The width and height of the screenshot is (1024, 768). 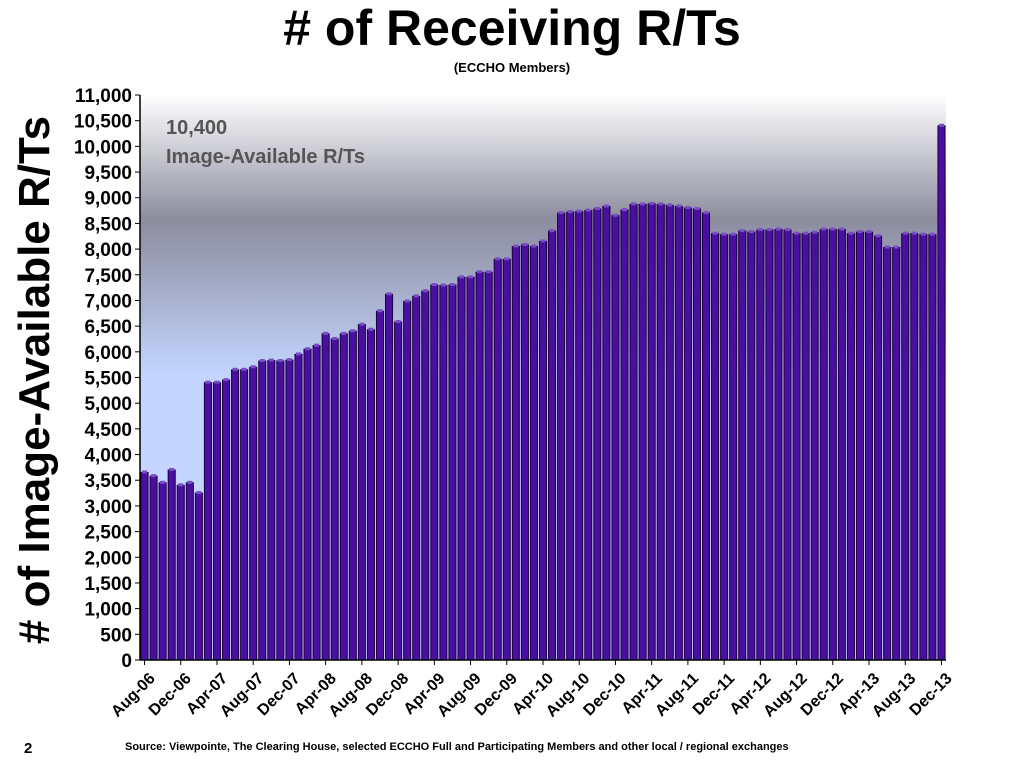 What do you see at coordinates (108, 199) in the screenshot?
I see `y-tick-label: 9,000` at bounding box center [108, 199].